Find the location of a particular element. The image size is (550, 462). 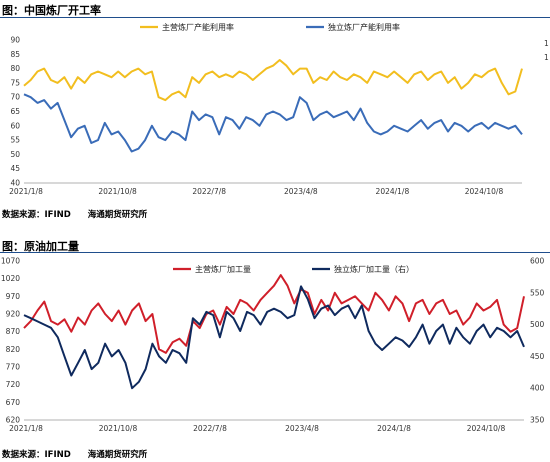

legend-label-1: 独立炼厂加工量（右） is located at coordinates (374, 269).